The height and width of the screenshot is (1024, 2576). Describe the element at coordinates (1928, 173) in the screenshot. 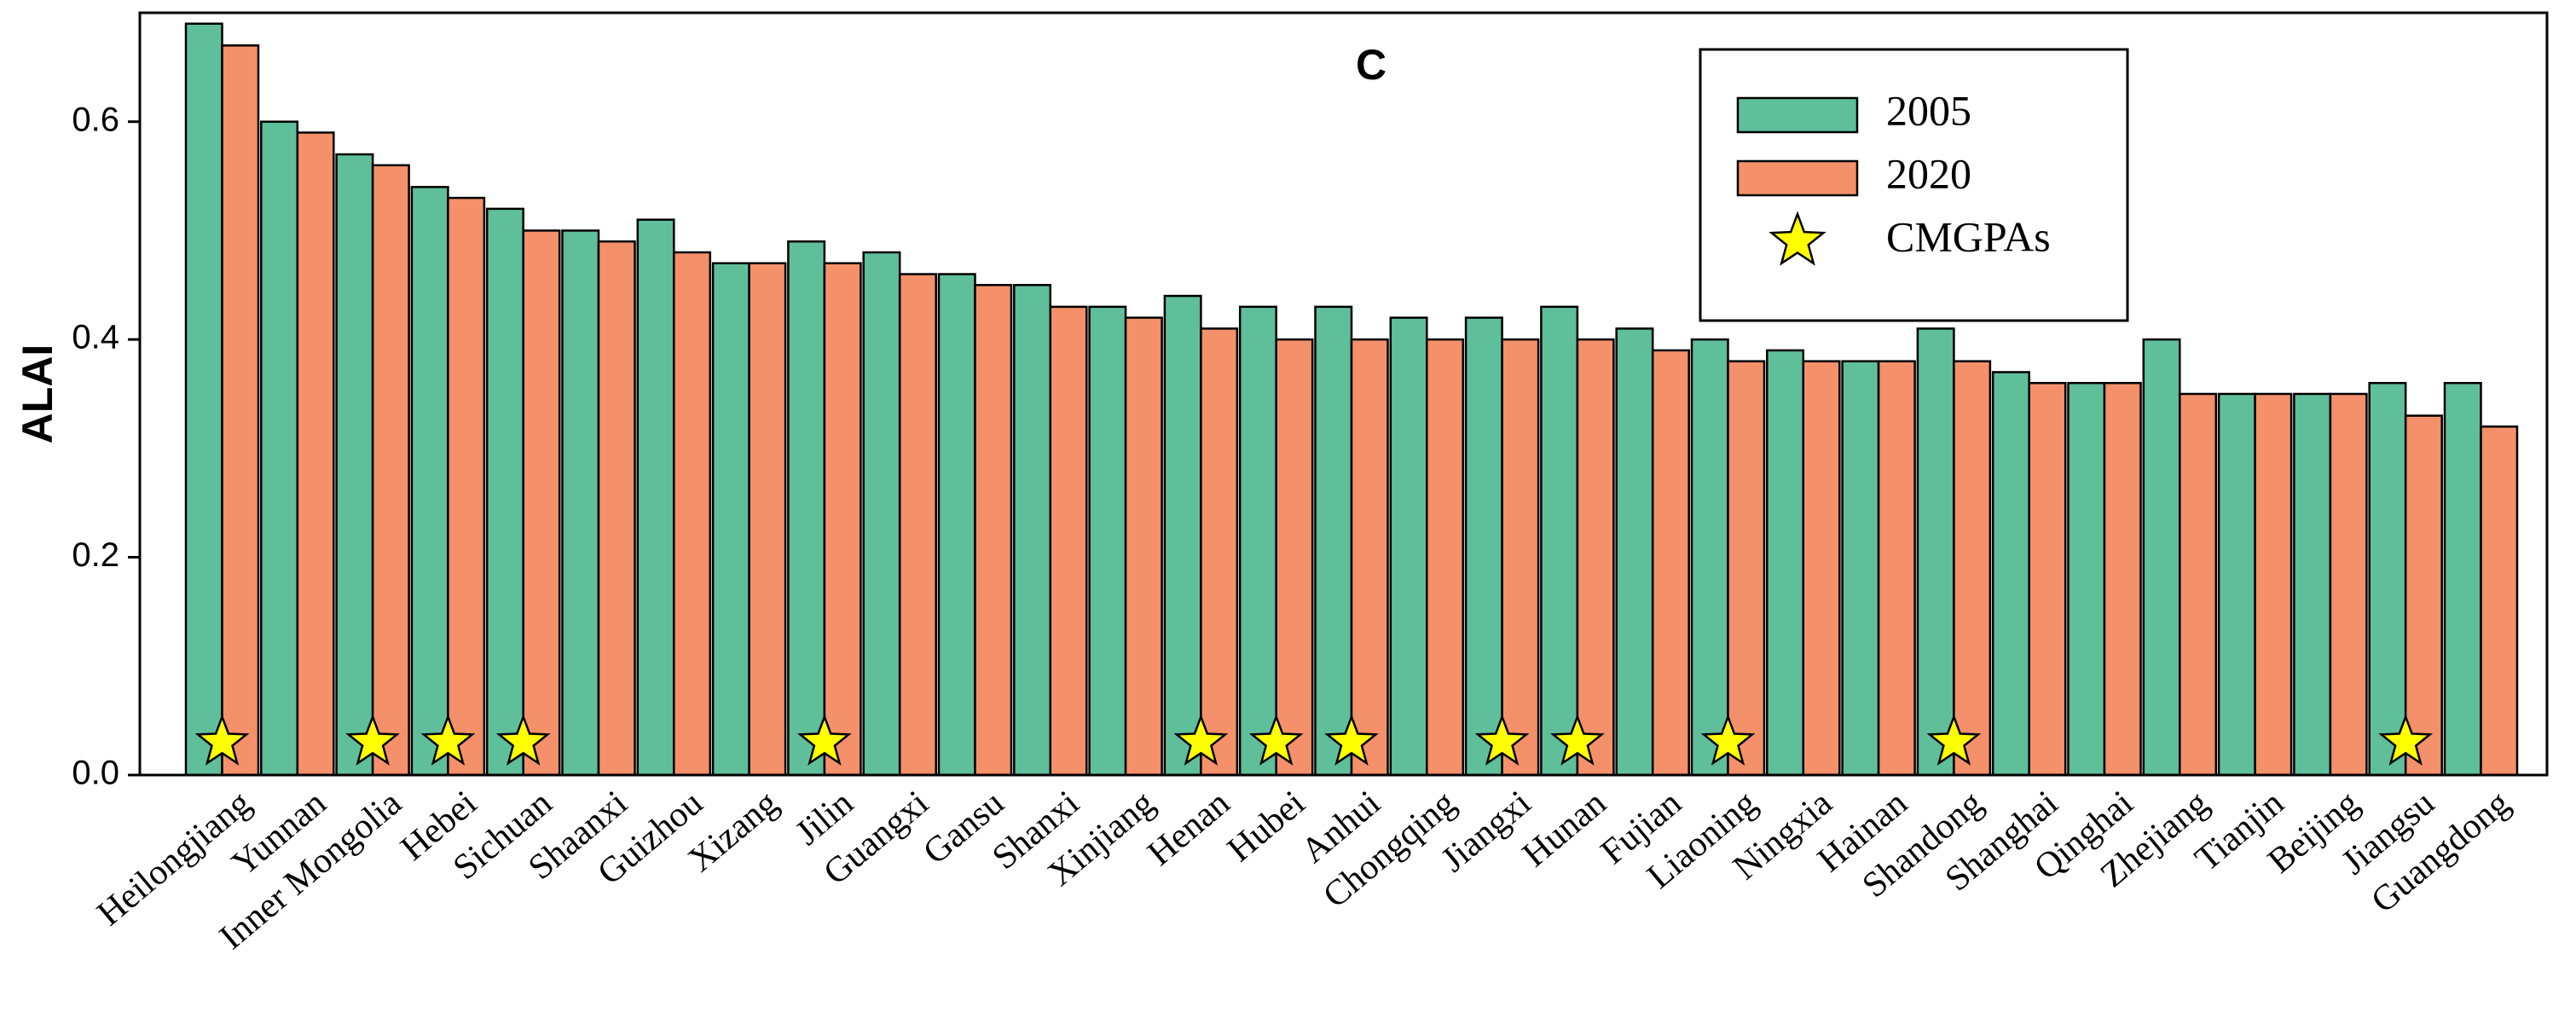

I see `legend-label: 2020` at that location.